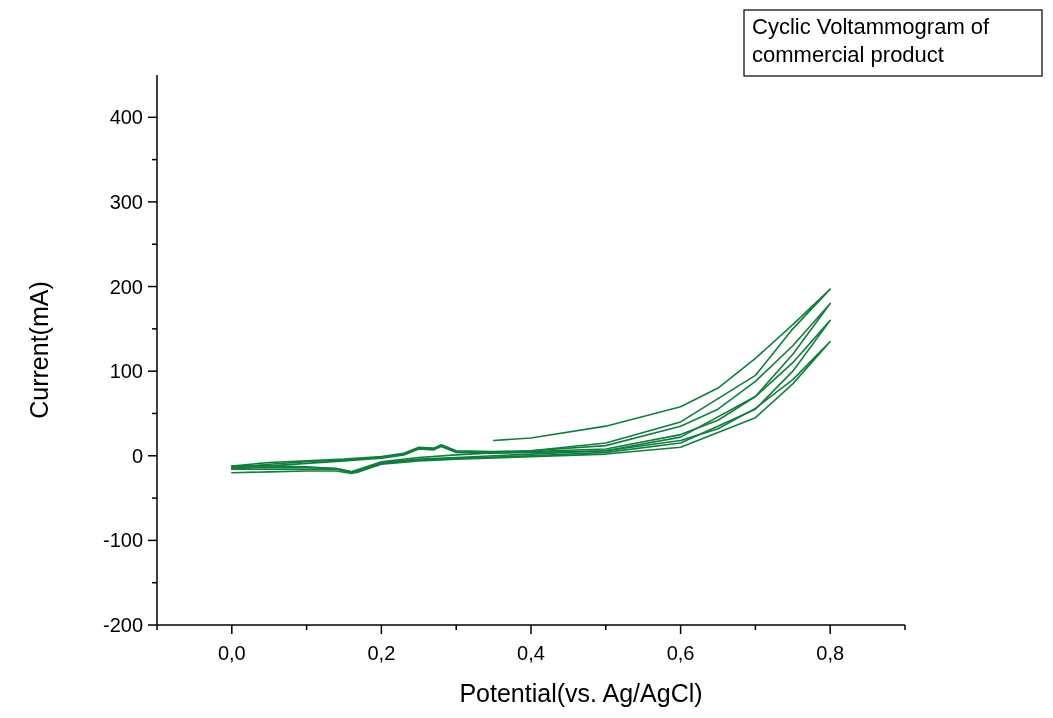 This screenshot has width=1053, height=718. Describe the element at coordinates (871, 40) in the screenshot. I see `text: Cyclic Voltammogram of commercial product` at that location.